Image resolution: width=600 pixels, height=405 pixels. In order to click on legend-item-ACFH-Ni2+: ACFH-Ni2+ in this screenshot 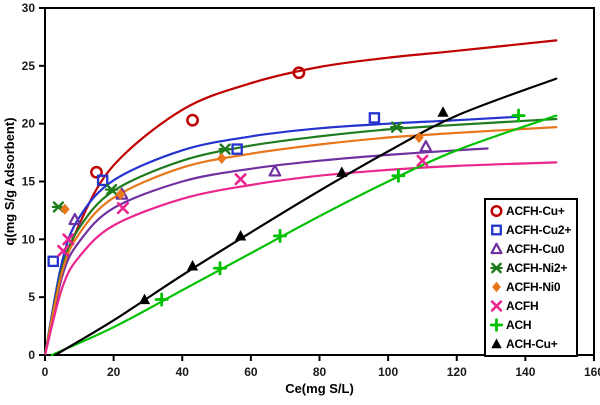, I will do `click(532, 268)`.